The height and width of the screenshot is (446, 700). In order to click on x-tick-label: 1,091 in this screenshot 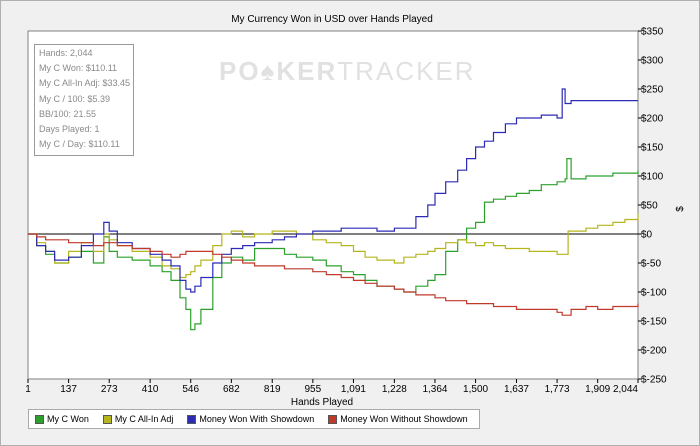, I will do `click(353, 389)`.